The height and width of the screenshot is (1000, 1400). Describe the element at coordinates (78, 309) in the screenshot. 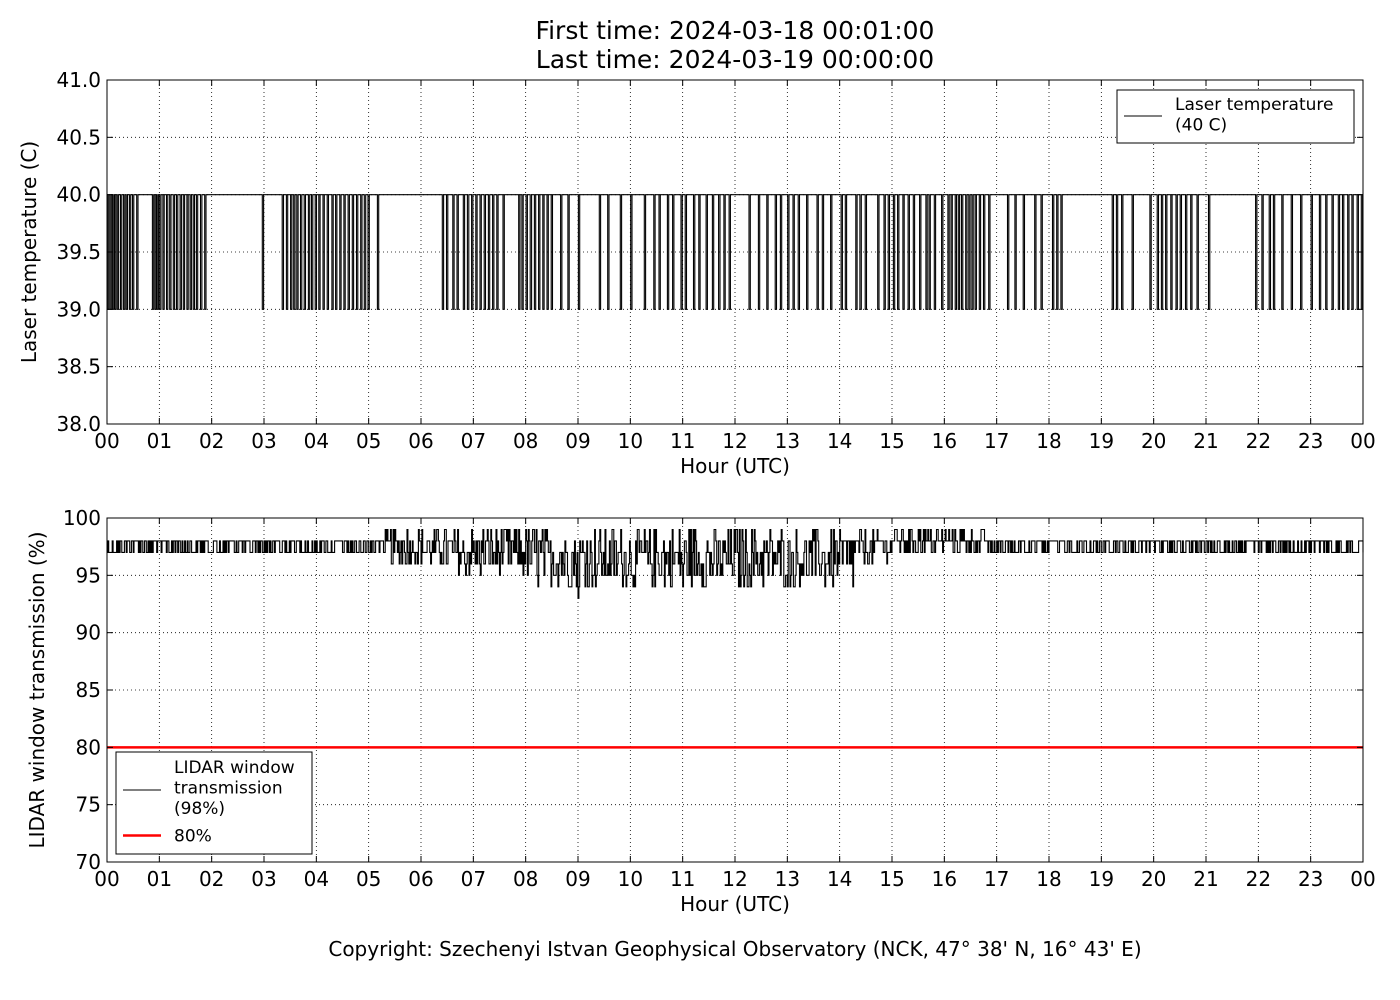

I see `y-tick-label: 39.0` at that location.